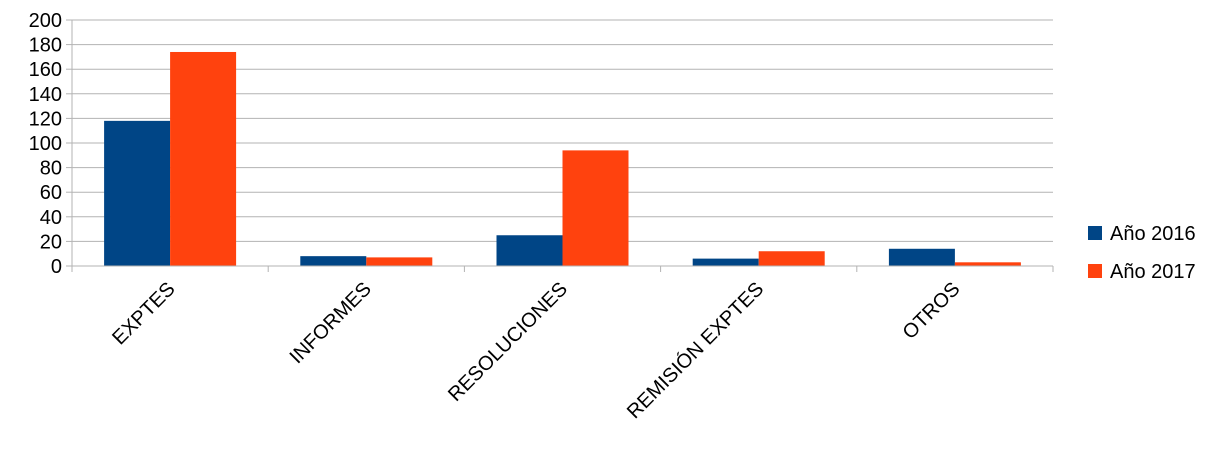  Describe the element at coordinates (51, 169) in the screenshot. I see `y-tick-label: 80` at that location.